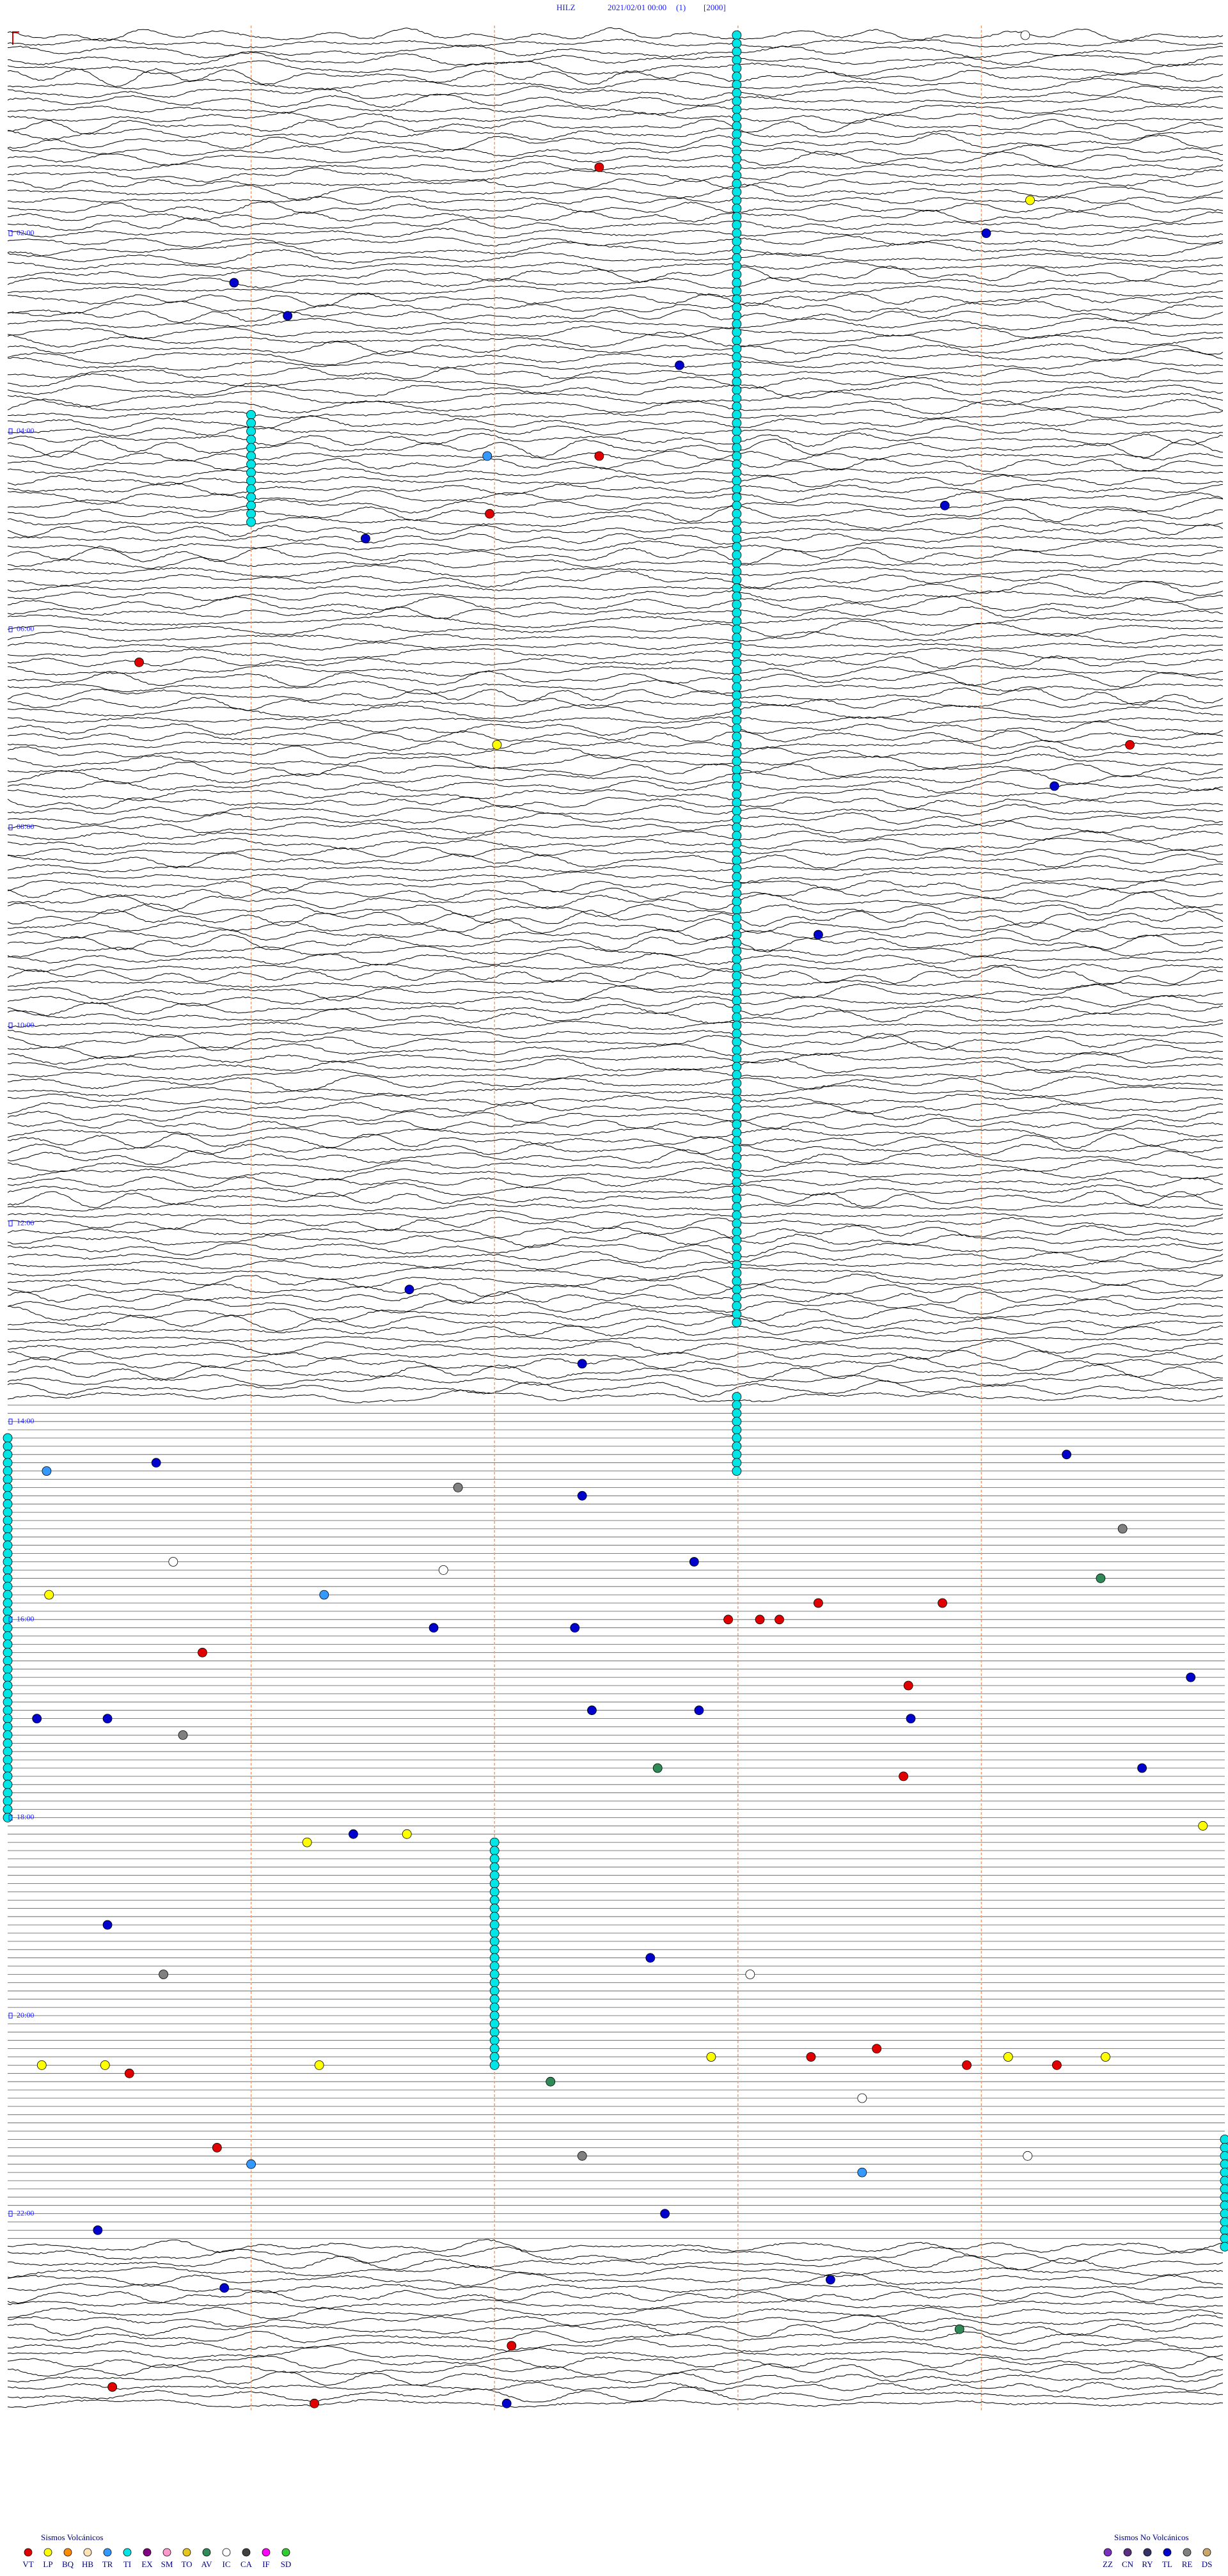  Describe the element at coordinates (87, 2564) in the screenshot. I see `legend-code: HB` at that location.